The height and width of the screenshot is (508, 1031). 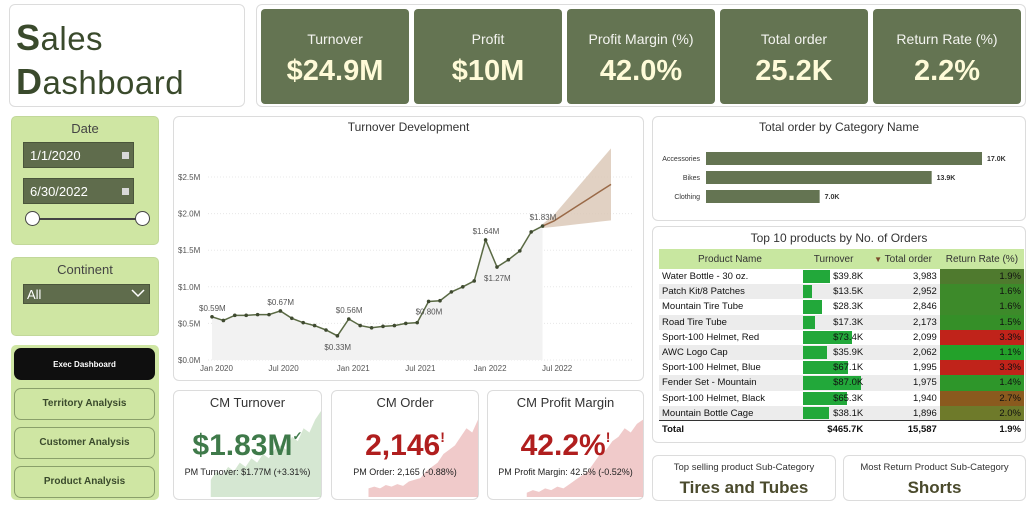 I want to click on turnover-value: $87.0K, so click(x=848, y=383).